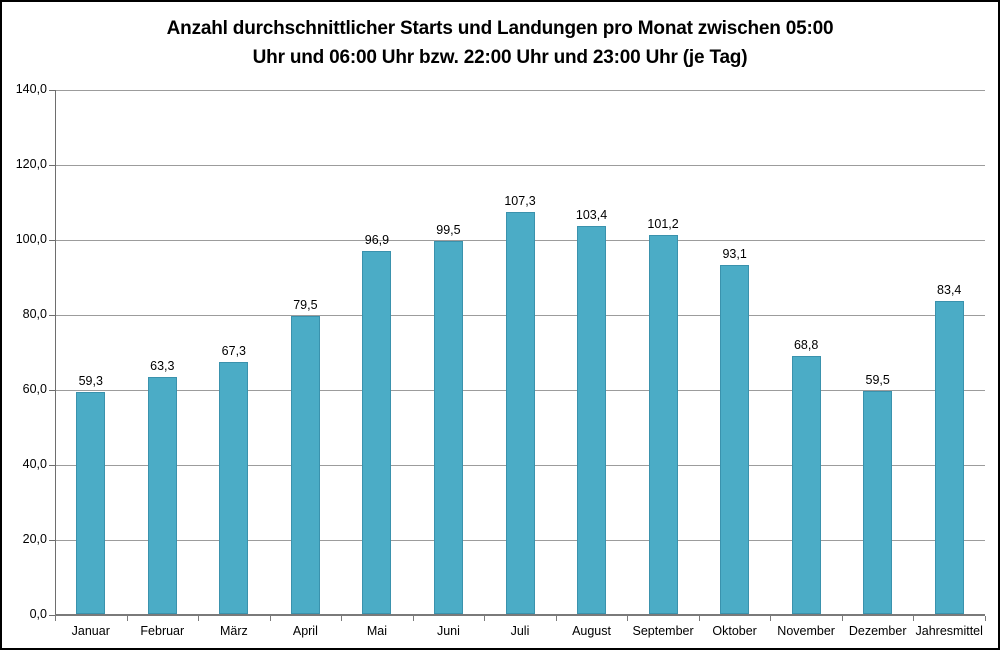 The image size is (1000, 650). I want to click on y-axis-tick-label: 40,0, so click(34, 464).